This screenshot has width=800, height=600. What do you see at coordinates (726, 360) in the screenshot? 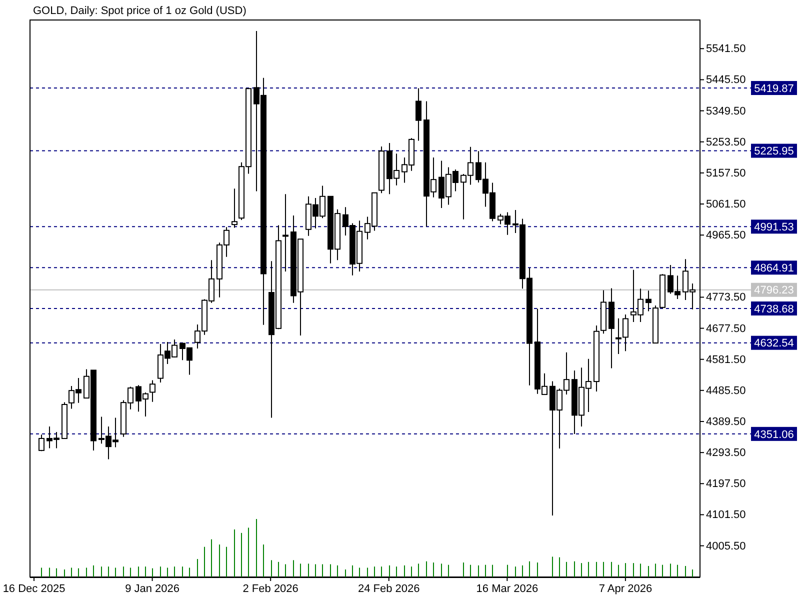
I see `y-tick-label: 4581.50` at bounding box center [726, 360].